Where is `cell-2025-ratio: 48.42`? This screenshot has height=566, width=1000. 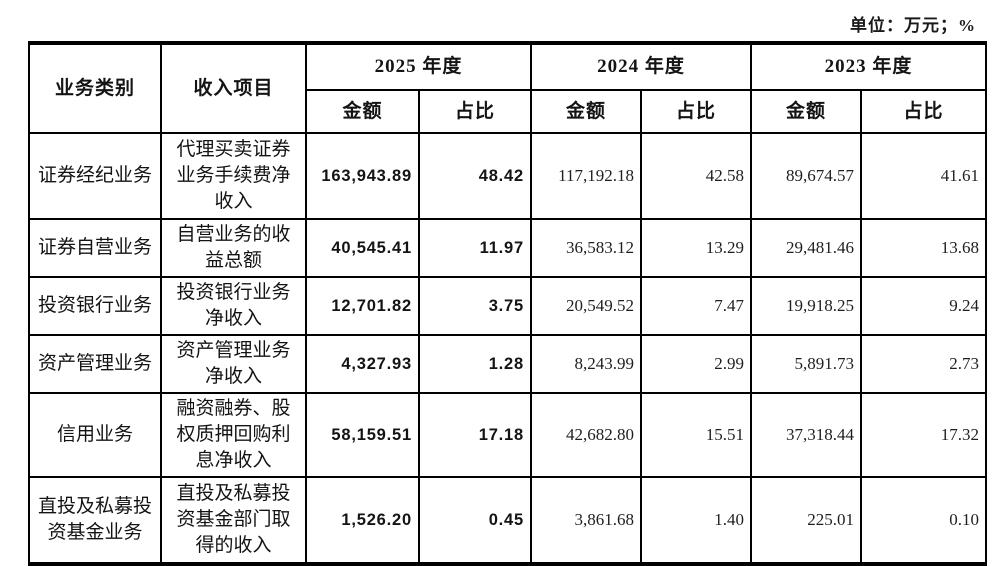
cell-2025-ratio: 48.42 is located at coordinates (475, 176).